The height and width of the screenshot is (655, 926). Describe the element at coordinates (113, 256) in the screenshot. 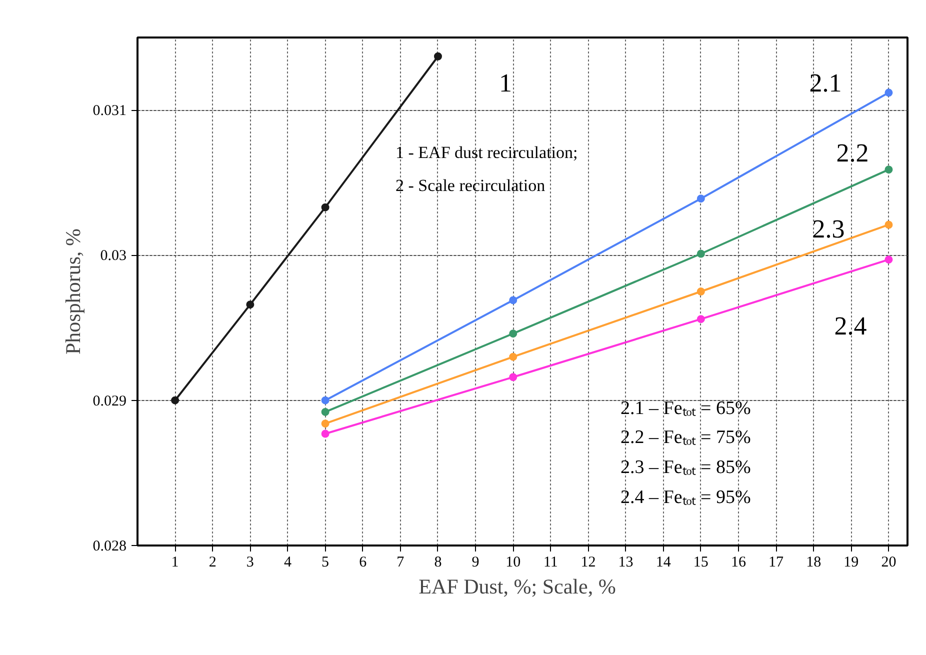

I see `y-tick-label: 0.03` at that location.